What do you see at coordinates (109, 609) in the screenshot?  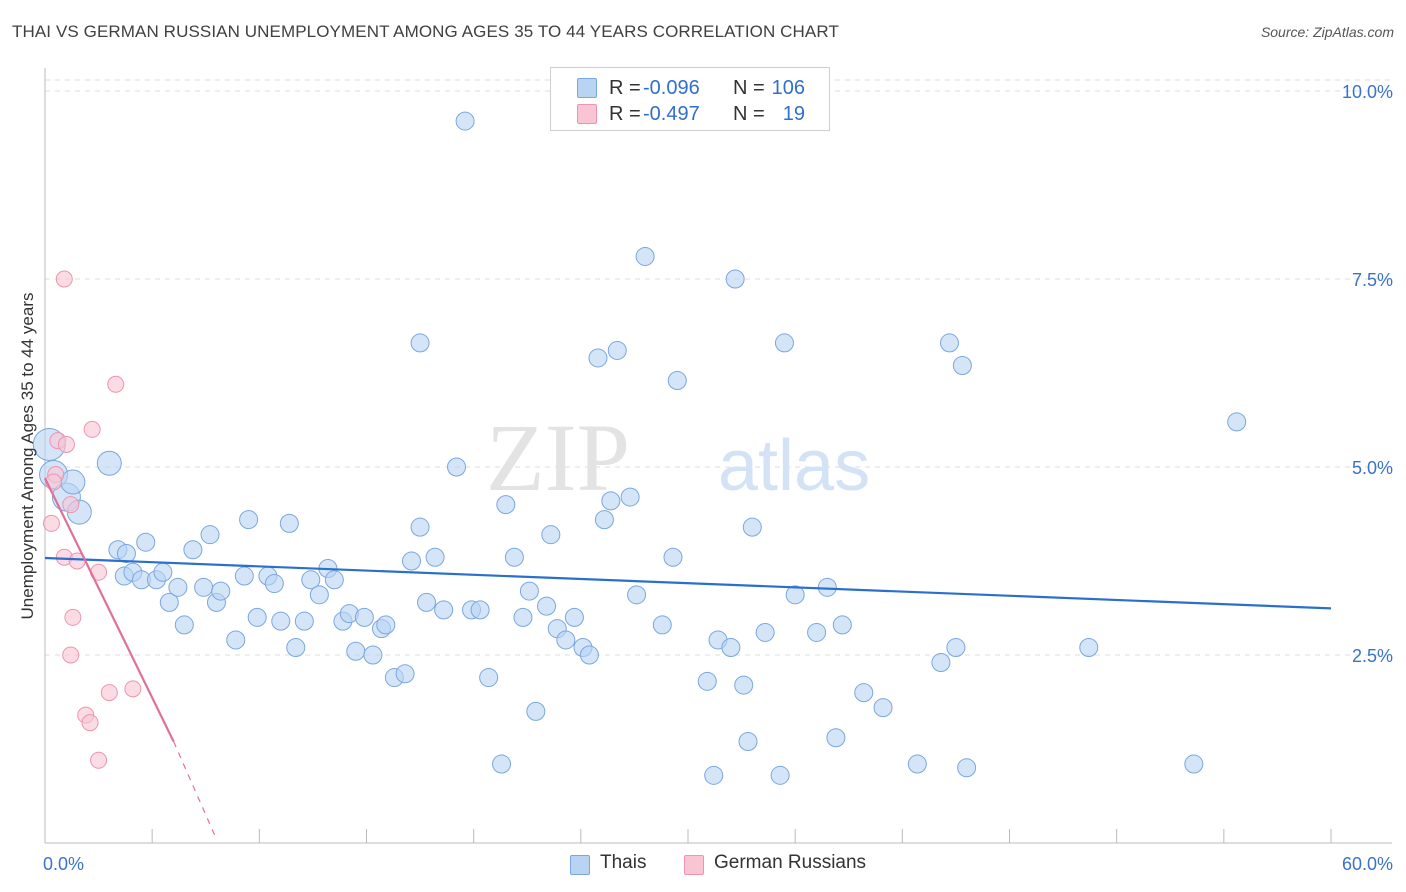 I see `german-russian-trend-line` at bounding box center [109, 609].